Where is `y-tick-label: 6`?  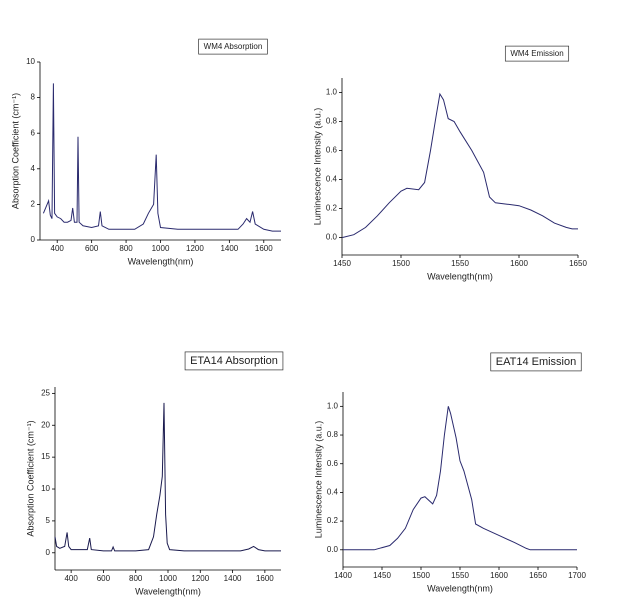
y-tick-label: 6 is located at coordinates (33, 132).